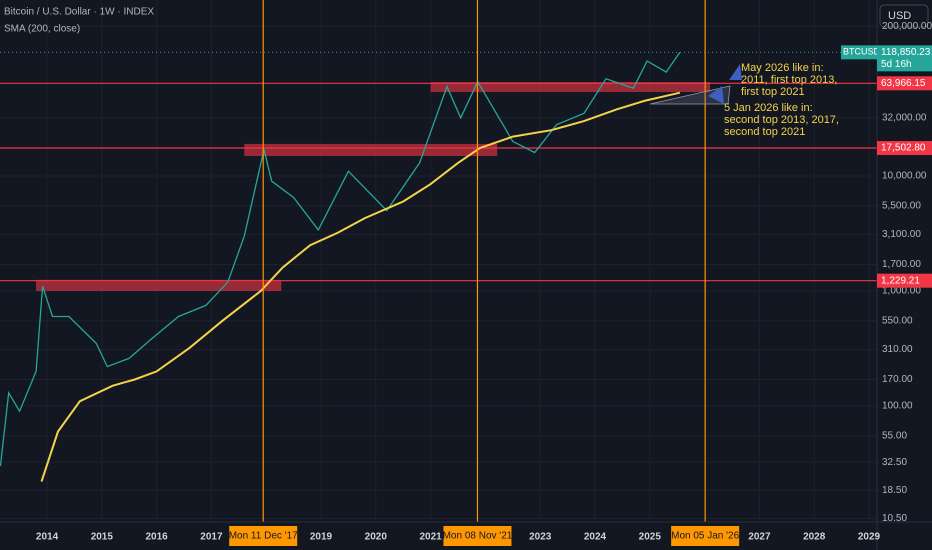  What do you see at coordinates (781, 120) in the screenshot?
I see `annotation-text: second top 2013, 2017,` at bounding box center [781, 120].